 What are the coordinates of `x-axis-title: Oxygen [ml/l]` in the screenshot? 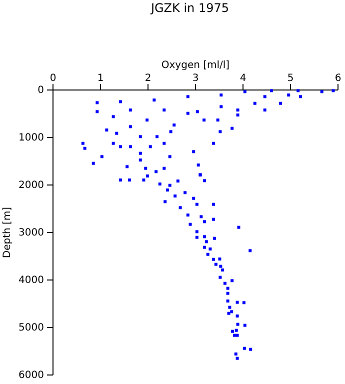 It's located at (195, 65).